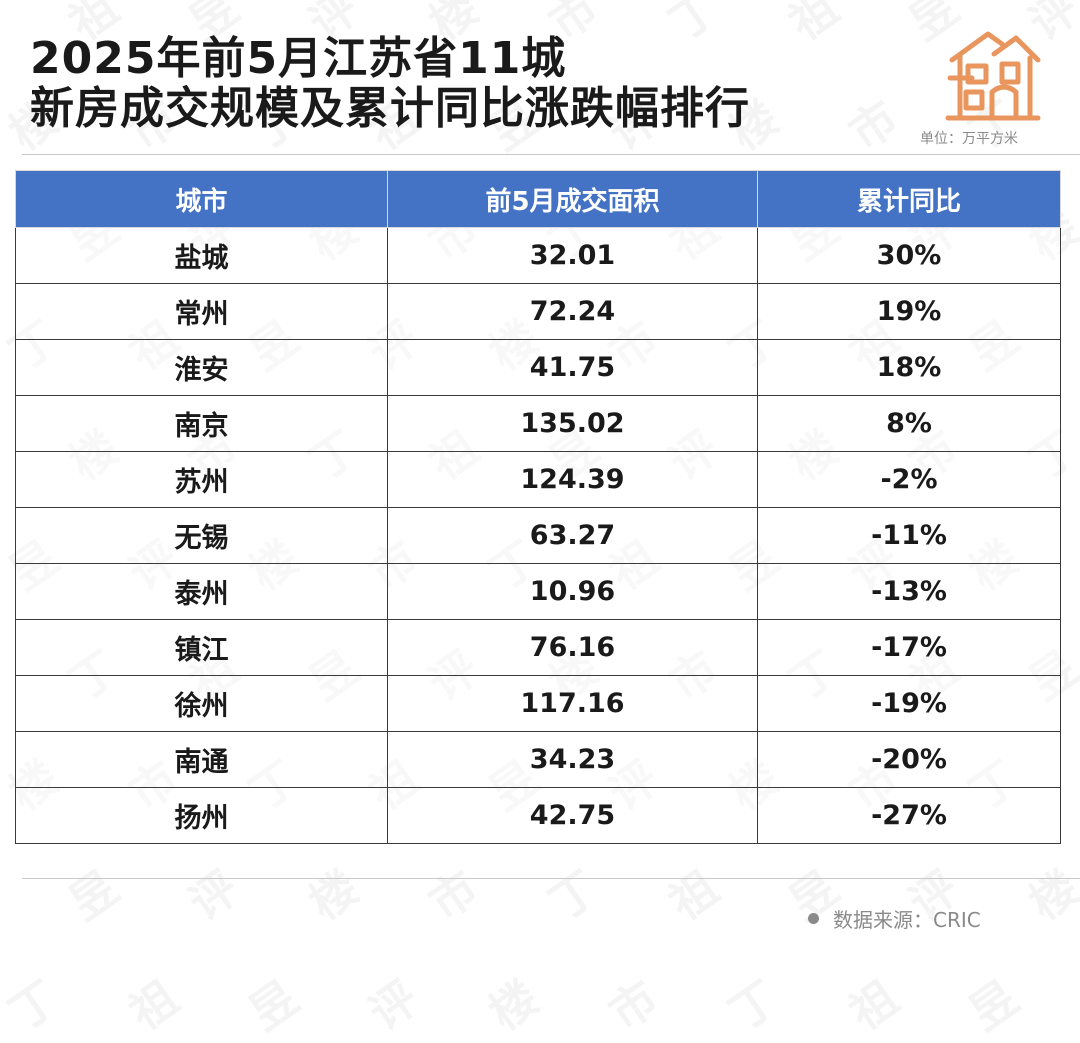 The height and width of the screenshot is (1043, 1080). I want to click on cell-area: 32.01, so click(572, 255).